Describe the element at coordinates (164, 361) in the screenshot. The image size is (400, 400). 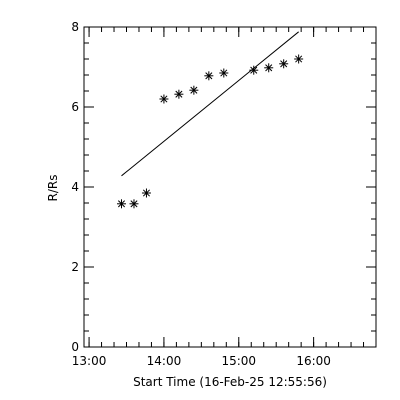
I see `x-tick-label: 14:00` at that location.